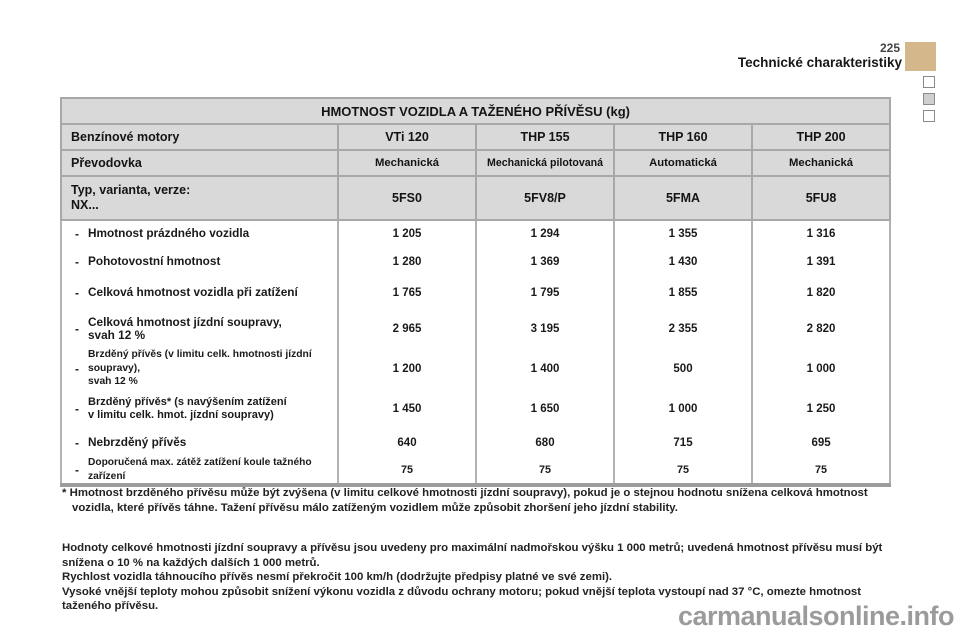 The height and width of the screenshot is (640, 960). What do you see at coordinates (683, 261) in the screenshot?
I see `value-cell: 1 430` at bounding box center [683, 261].